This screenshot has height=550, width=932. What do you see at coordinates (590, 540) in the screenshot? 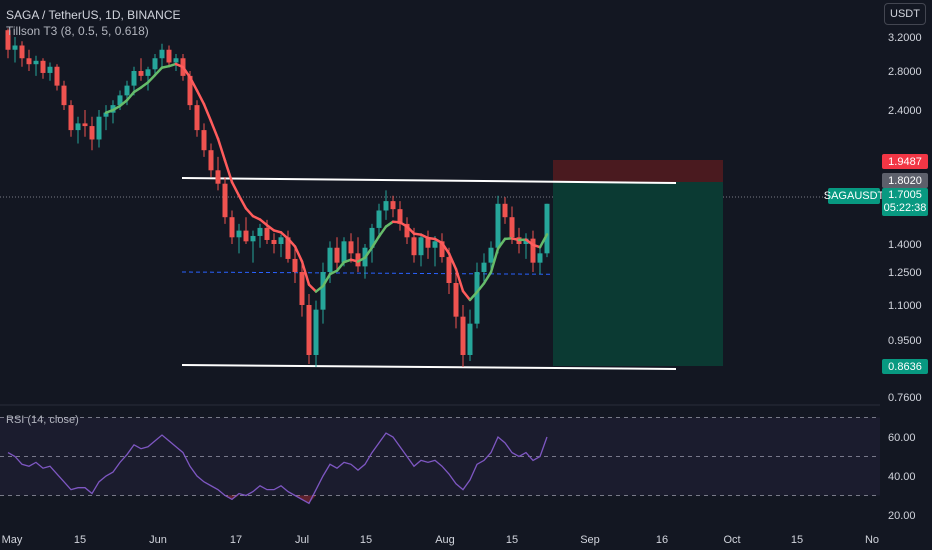
I see `time-tick: Sep` at bounding box center [590, 540].